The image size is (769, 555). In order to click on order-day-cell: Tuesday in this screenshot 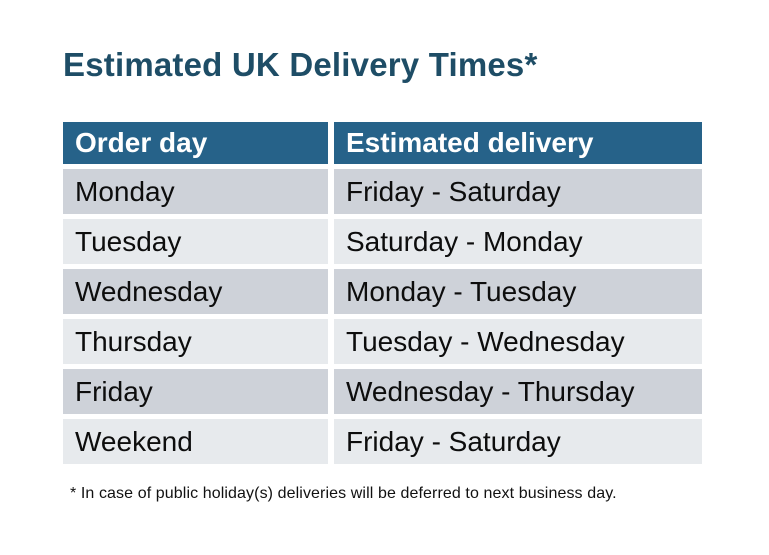, I will do `click(195, 241)`.